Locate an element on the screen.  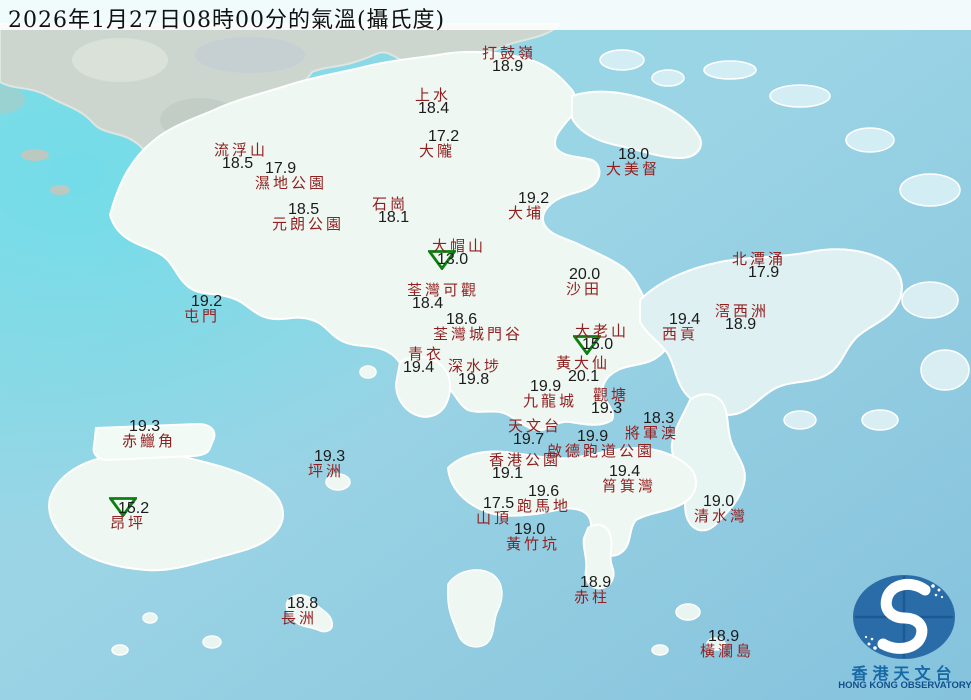
station-label: 荃灣可觀 18.4 is located at coordinates (443, 296).